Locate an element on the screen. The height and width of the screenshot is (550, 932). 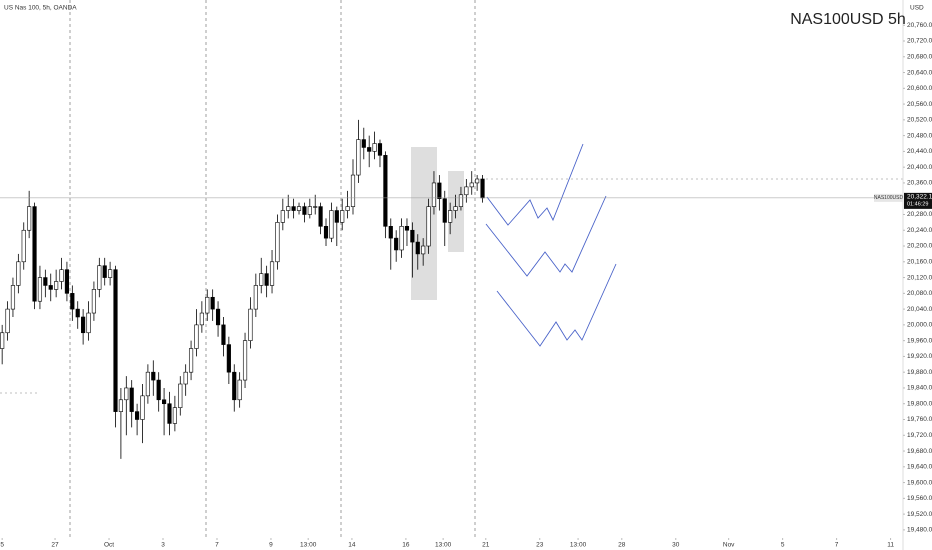
y-tick-label: 20,000.0 is located at coordinates (919, 325).